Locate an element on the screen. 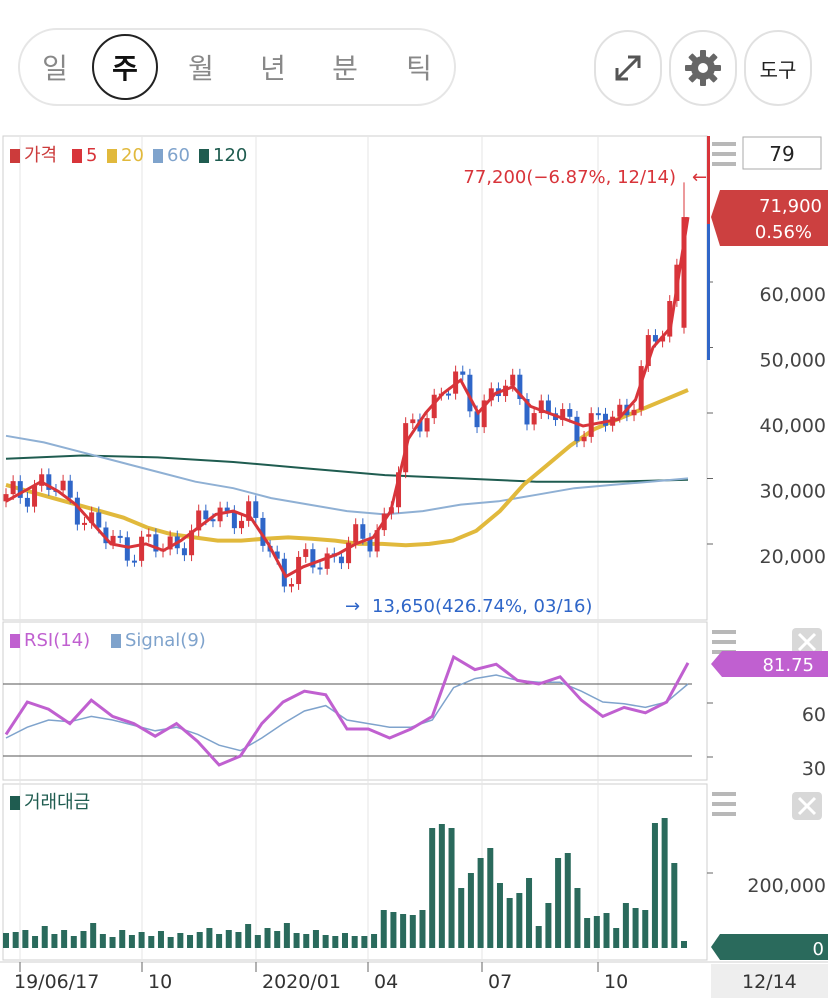 This screenshot has width=828, height=998. period-selector: 일 주 월 년 분 틱 is located at coordinates (237, 67).